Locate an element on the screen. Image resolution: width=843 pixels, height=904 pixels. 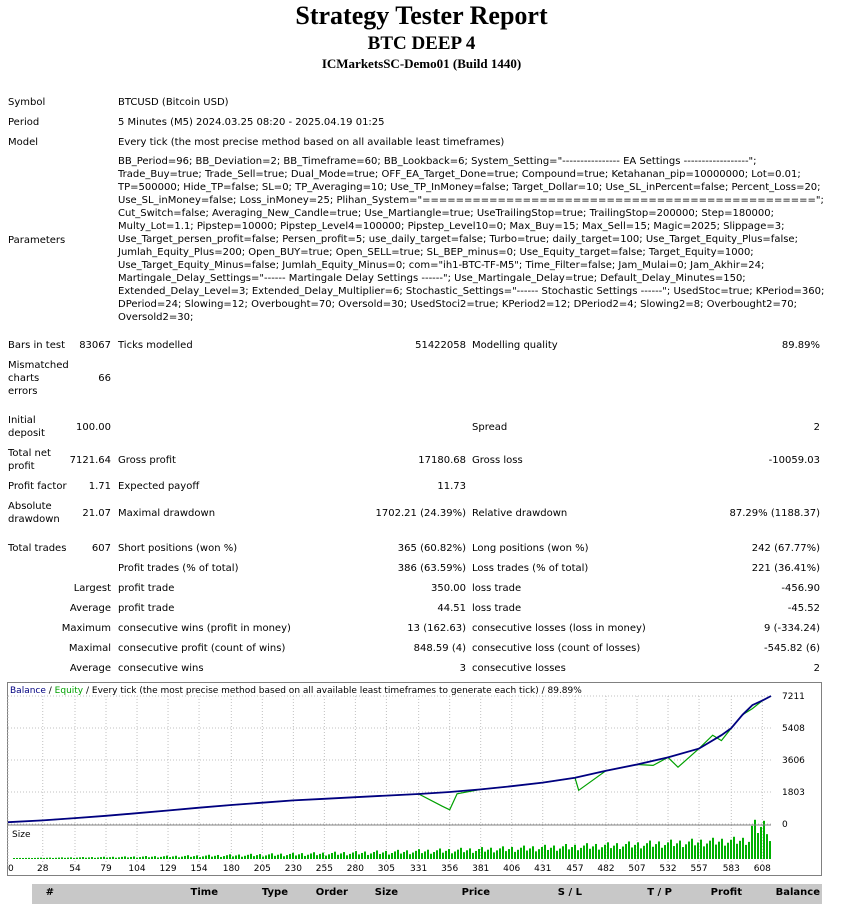
average2-label: Average is located at coordinates (90, 668).